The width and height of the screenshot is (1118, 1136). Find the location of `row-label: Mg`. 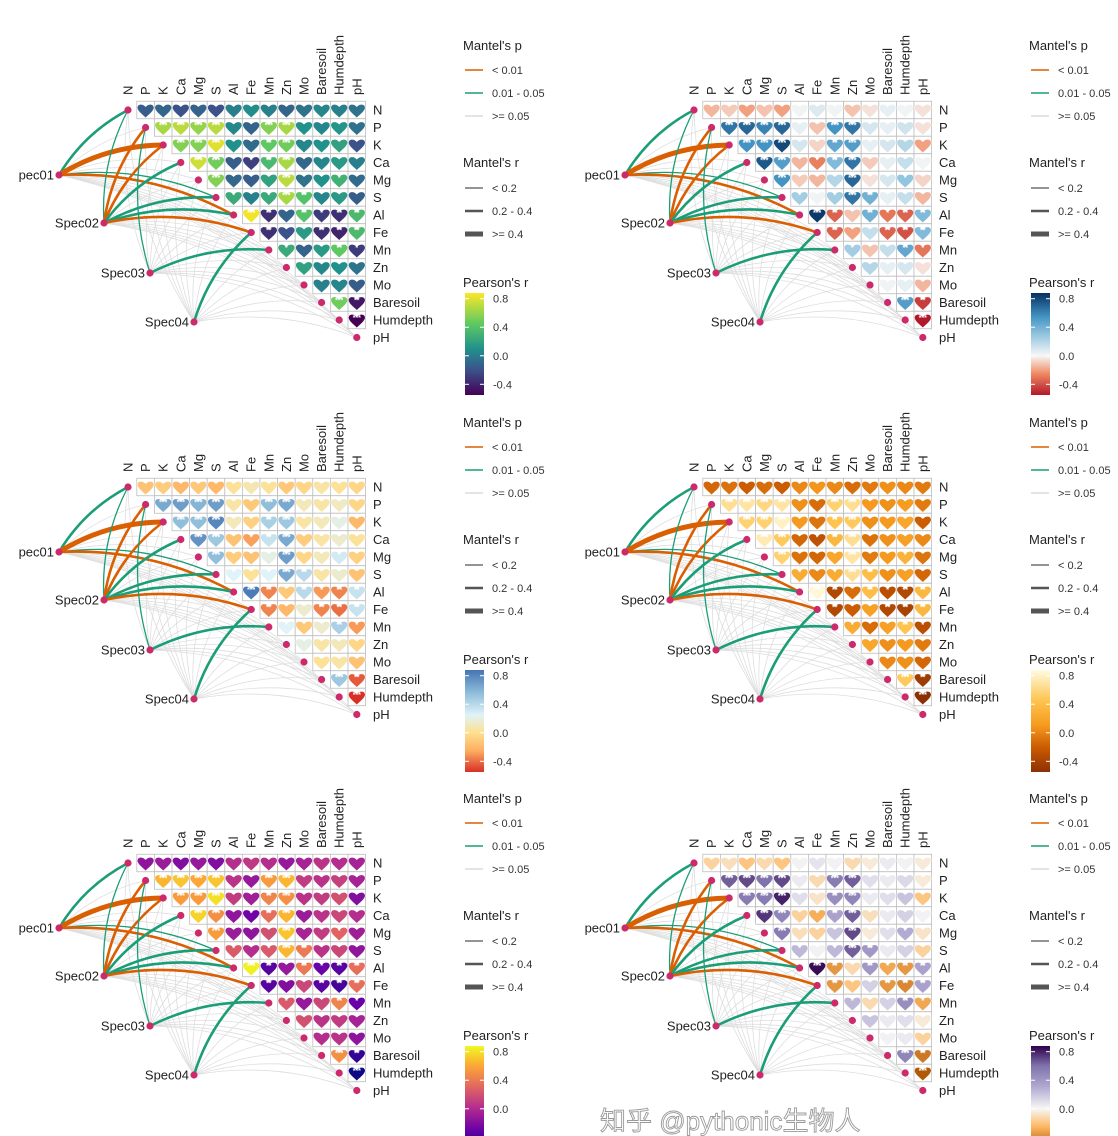

row-label: Mg is located at coordinates (382, 933).